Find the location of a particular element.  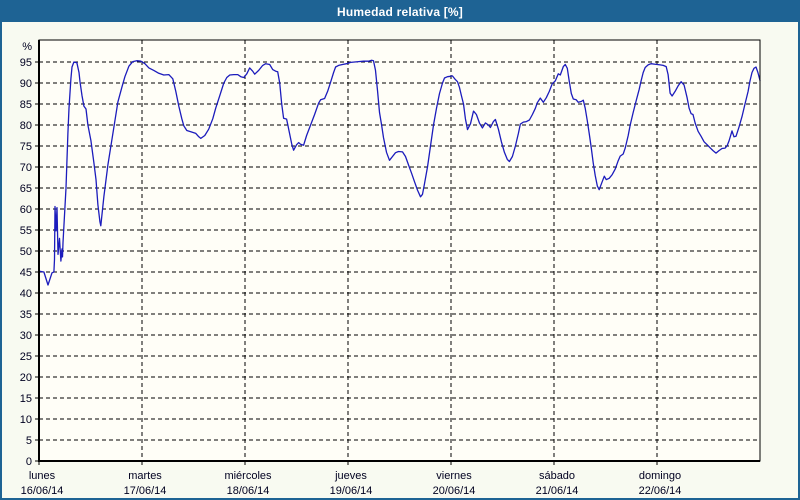

y-tick-label: 15 is located at coordinates (26, 399).